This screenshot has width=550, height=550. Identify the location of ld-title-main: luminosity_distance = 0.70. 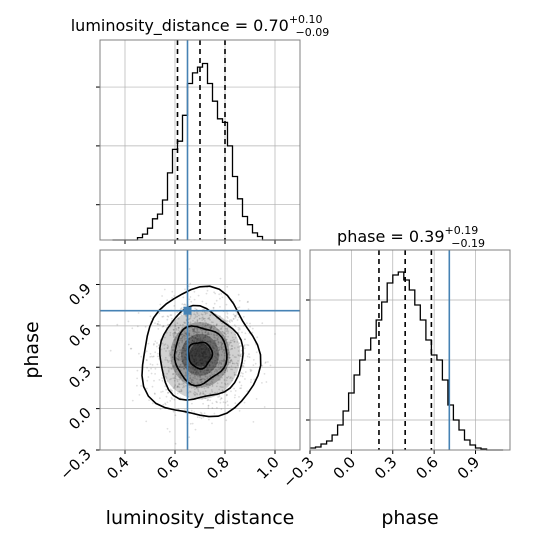
(180, 26).